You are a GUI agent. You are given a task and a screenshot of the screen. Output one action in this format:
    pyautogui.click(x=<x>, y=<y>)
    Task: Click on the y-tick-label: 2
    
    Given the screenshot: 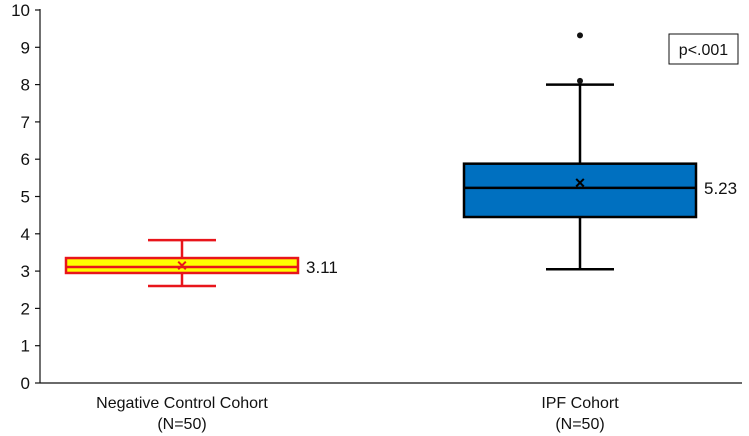 What is the action you would take?
    pyautogui.click(x=25, y=308)
    